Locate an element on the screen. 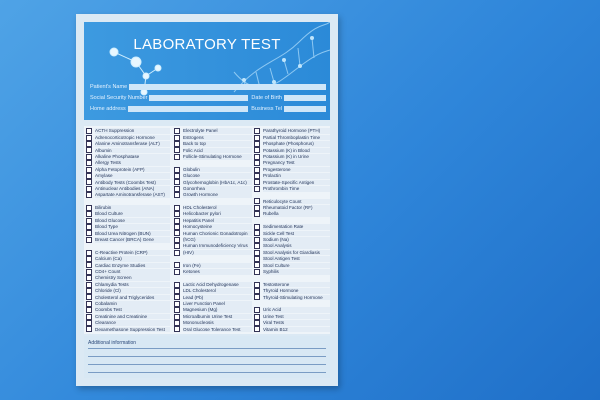 Image resolution: width=600 pixels, height=400 pixels. ssn-field is located at coordinates (199, 97).